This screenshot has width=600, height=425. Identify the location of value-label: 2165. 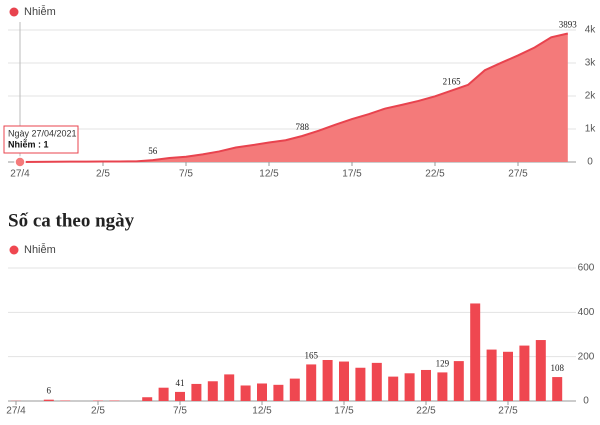
(452, 82).